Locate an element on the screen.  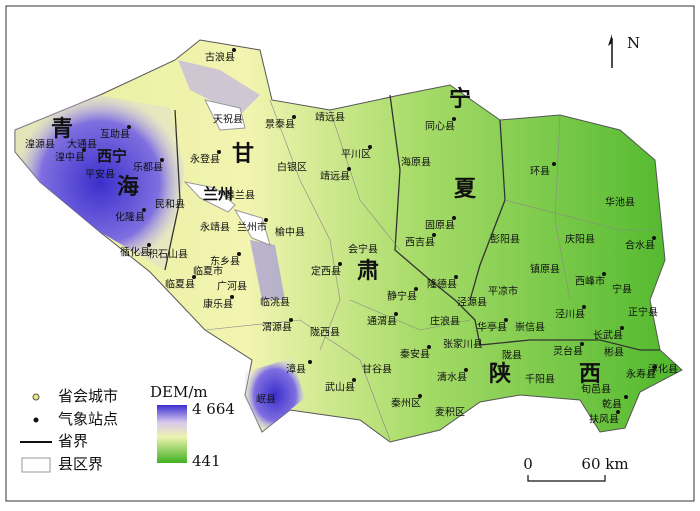
county-label: 靖远县 is located at coordinates (335, 176).